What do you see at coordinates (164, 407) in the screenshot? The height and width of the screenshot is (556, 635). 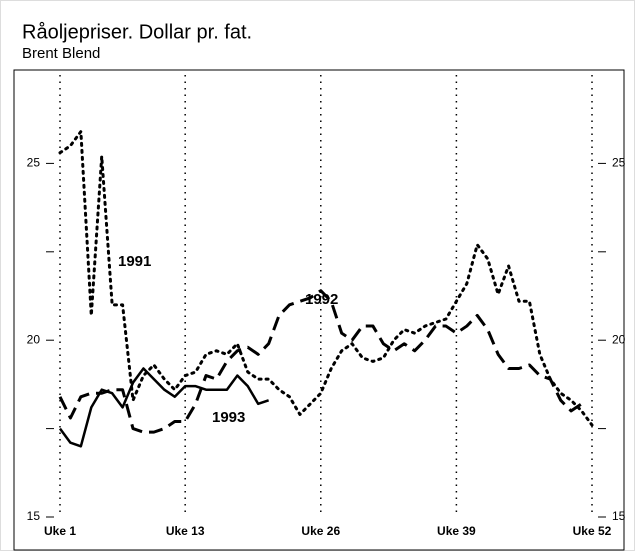 I see `series-line` at bounding box center [164, 407].